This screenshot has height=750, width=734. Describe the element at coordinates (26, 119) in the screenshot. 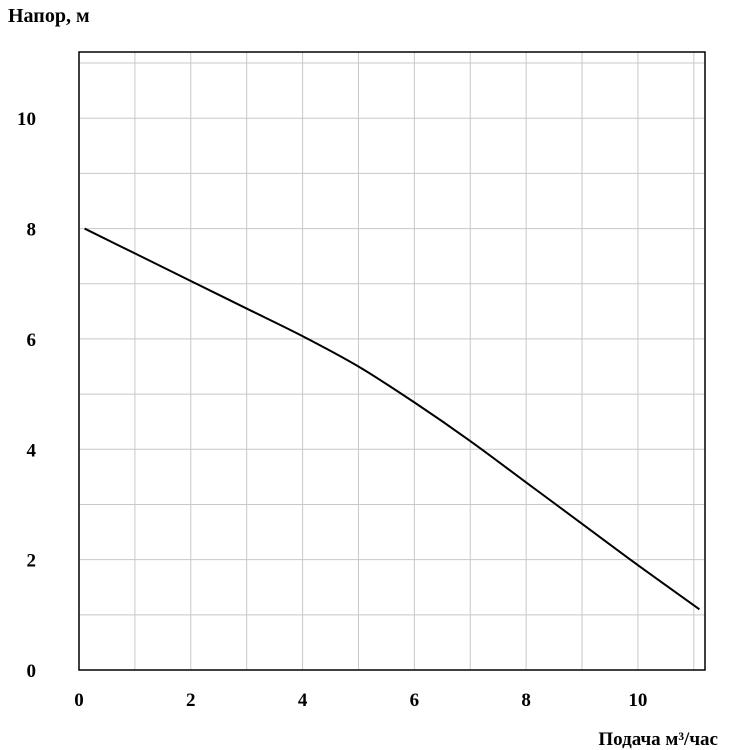

I see `y-tick-label: 10` at that location.